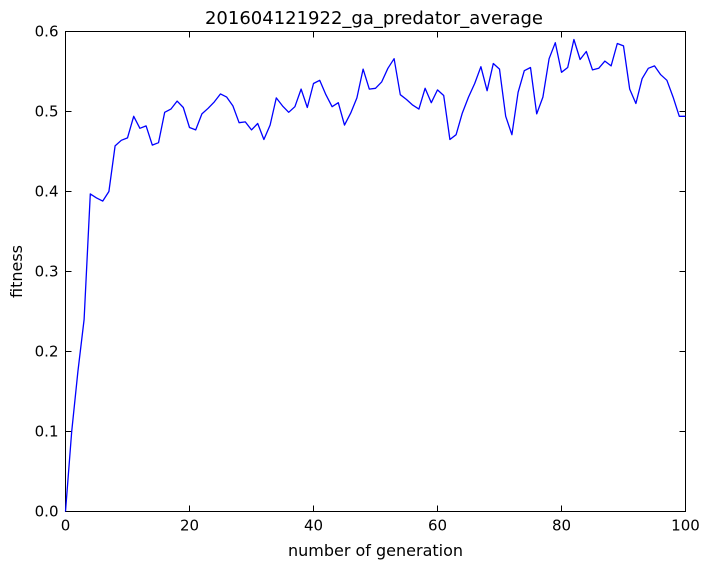 The height and width of the screenshot is (570, 709). I want to click on x-tick-label: 80, so click(561, 526).